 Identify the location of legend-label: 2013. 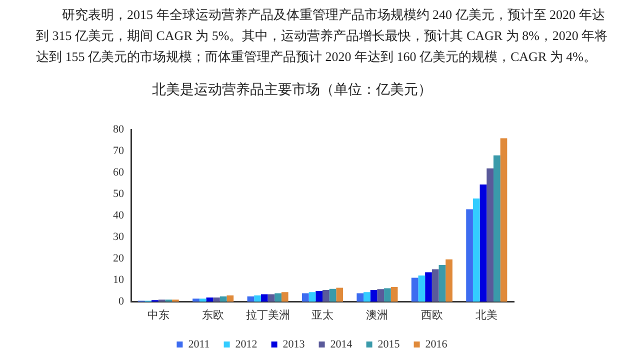
(294, 344).